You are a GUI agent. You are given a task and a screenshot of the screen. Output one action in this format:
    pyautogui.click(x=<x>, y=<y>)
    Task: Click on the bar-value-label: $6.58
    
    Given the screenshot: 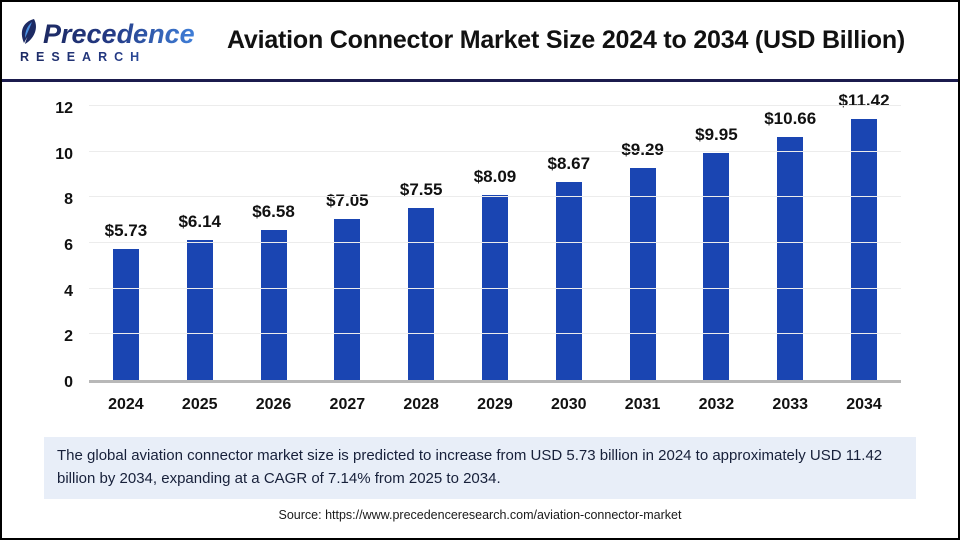 What is the action you would take?
    pyautogui.click(x=273, y=211)
    